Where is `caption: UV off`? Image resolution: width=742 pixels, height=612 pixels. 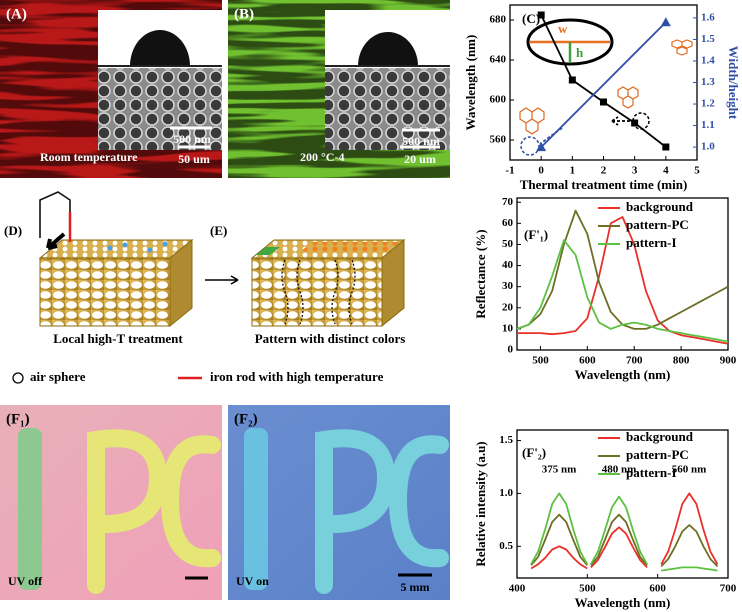 caption: UV off is located at coordinates (25, 581).